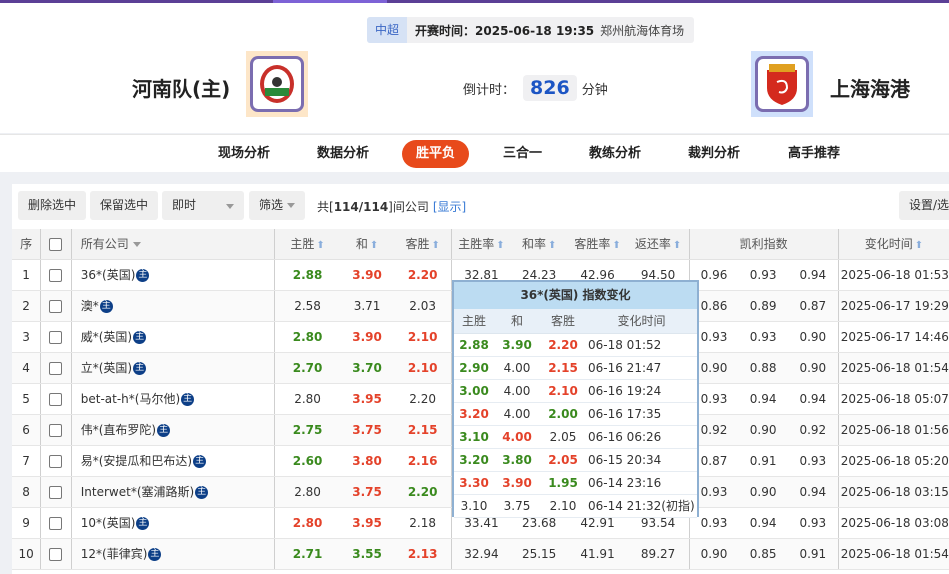 The height and width of the screenshot is (574, 949). Describe the element at coordinates (367, 306) in the screenshot. I see `draw-odds: 3.71` at that location.